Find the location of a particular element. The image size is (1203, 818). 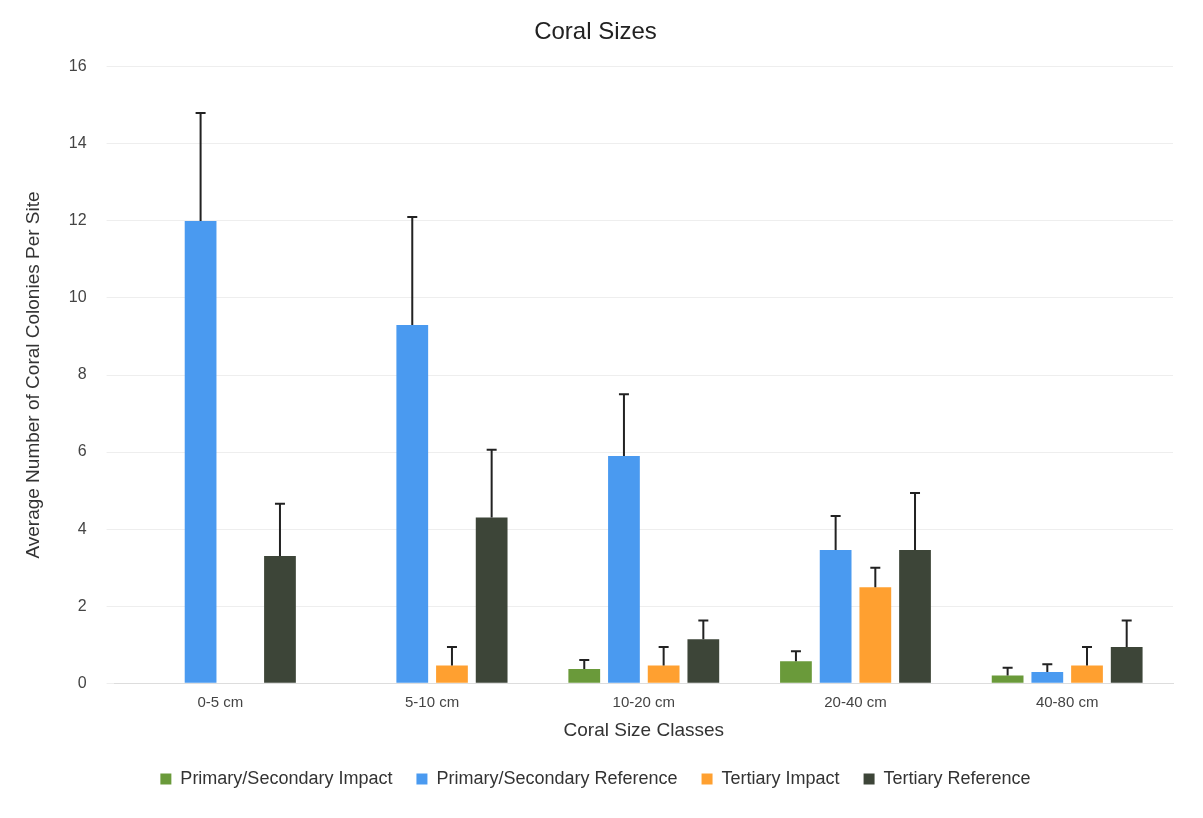

y-tick-label: 8 is located at coordinates (82, 374).